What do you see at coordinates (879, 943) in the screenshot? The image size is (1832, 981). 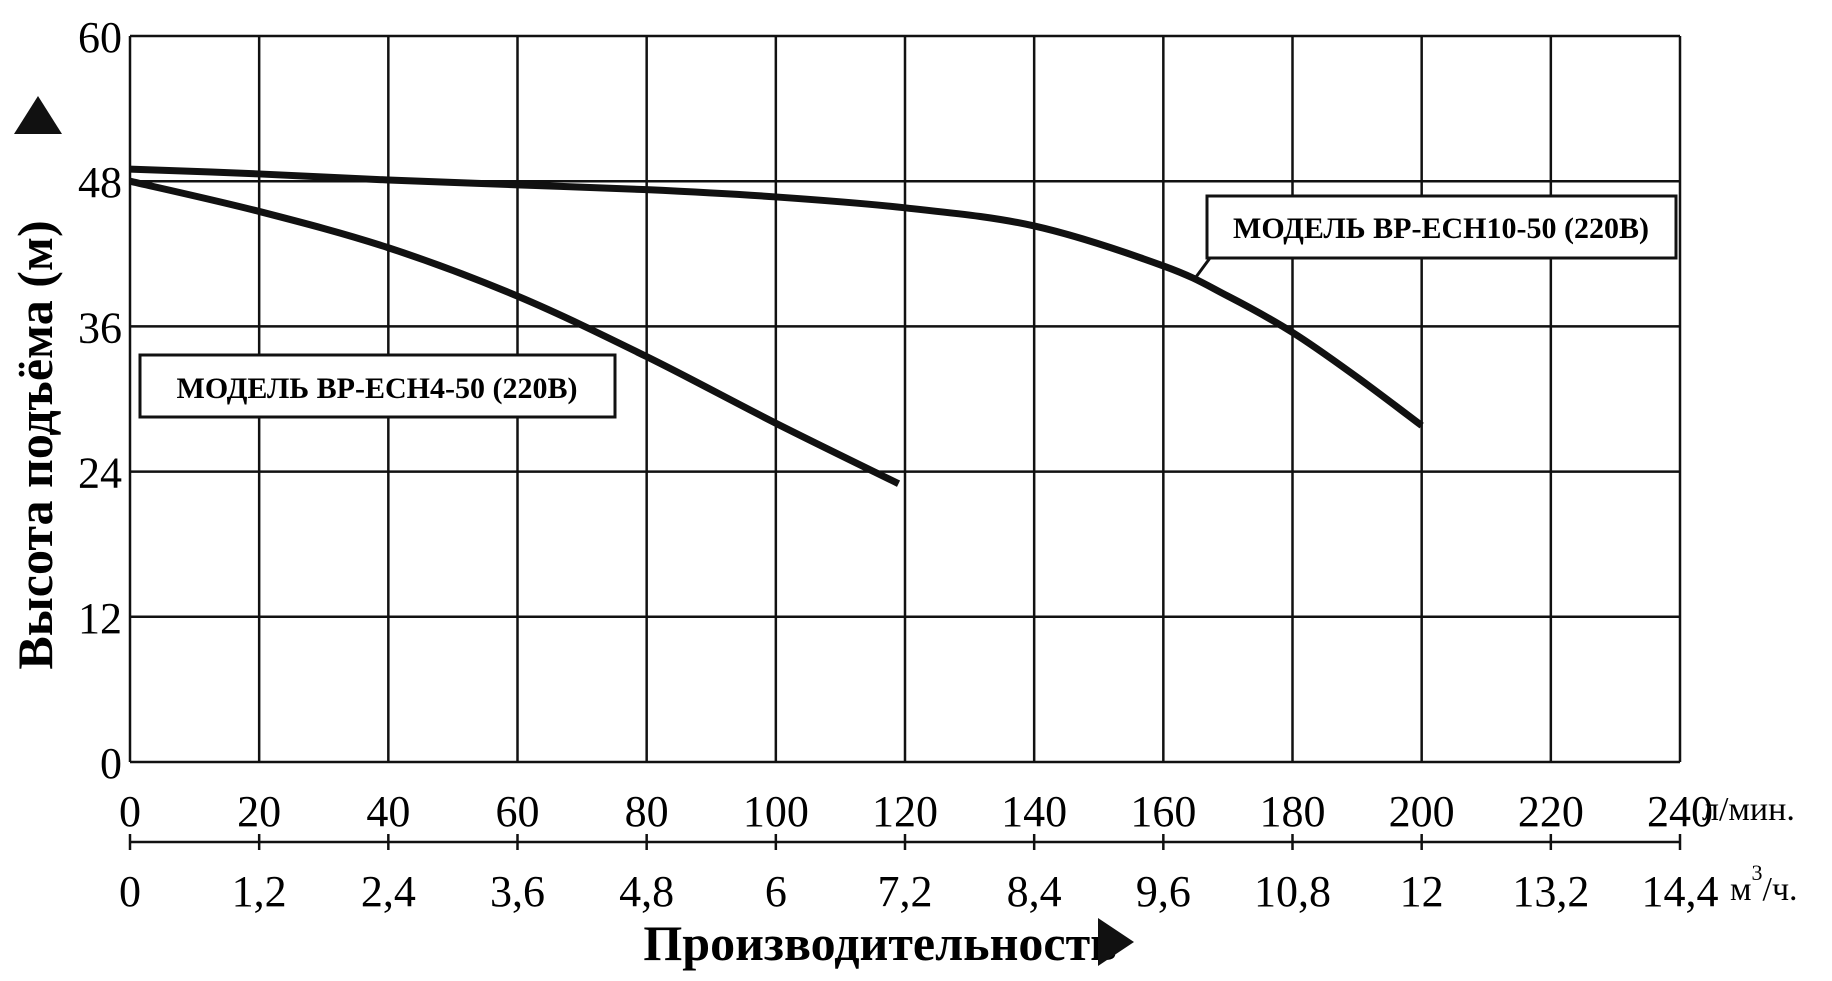 I see `x-axis-title: Производительность` at bounding box center [879, 943].